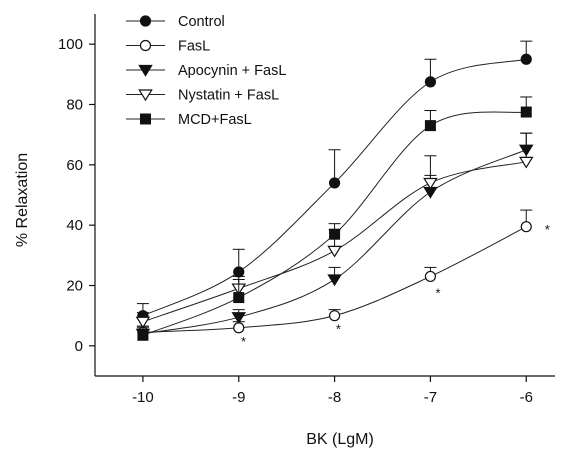 The height and width of the screenshot is (452, 570). Describe the element at coordinates (238, 397) in the screenshot. I see `x-tick-label: -9` at that location.